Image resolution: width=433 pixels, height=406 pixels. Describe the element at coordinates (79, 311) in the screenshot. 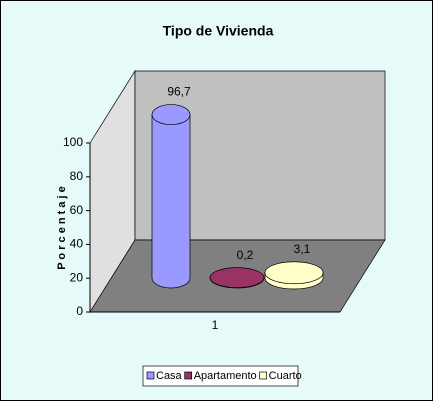

I see `y-tick-label: 0` at that location.